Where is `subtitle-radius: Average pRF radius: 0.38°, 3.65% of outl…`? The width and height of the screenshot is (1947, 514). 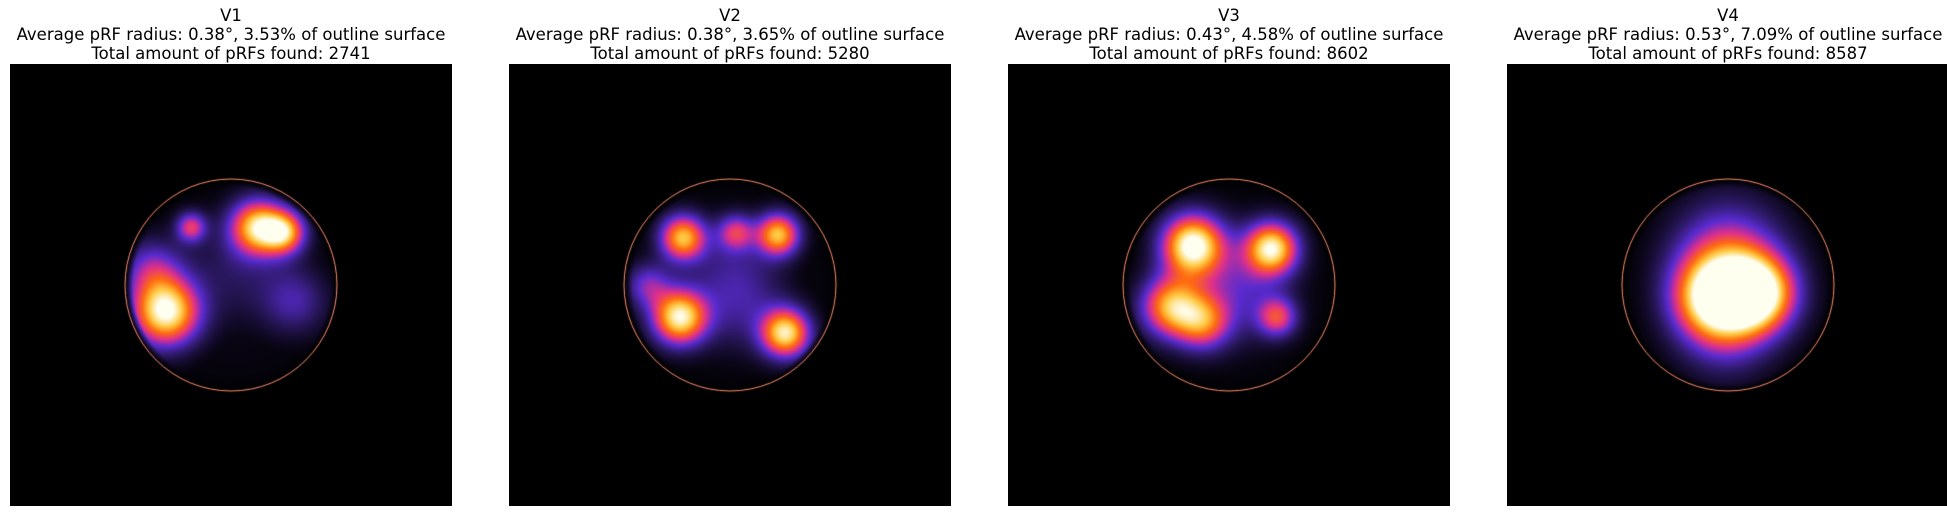
subtitle-radius: Average pRF radius: 0.38°, 3.65% of outl… is located at coordinates (730, 34).